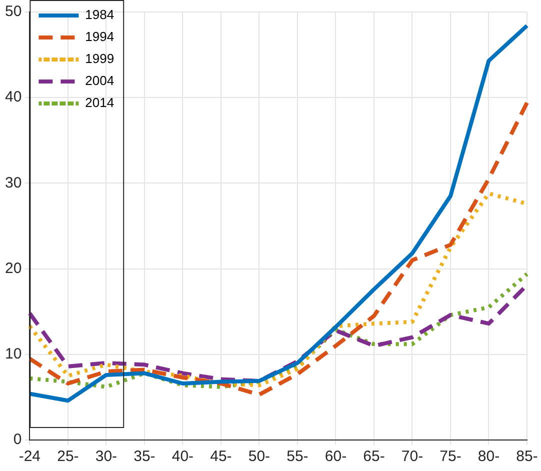 The image size is (541, 471). Describe the element at coordinates (374, 457) in the screenshot. I see `x-tick-label: 65-` at that location.